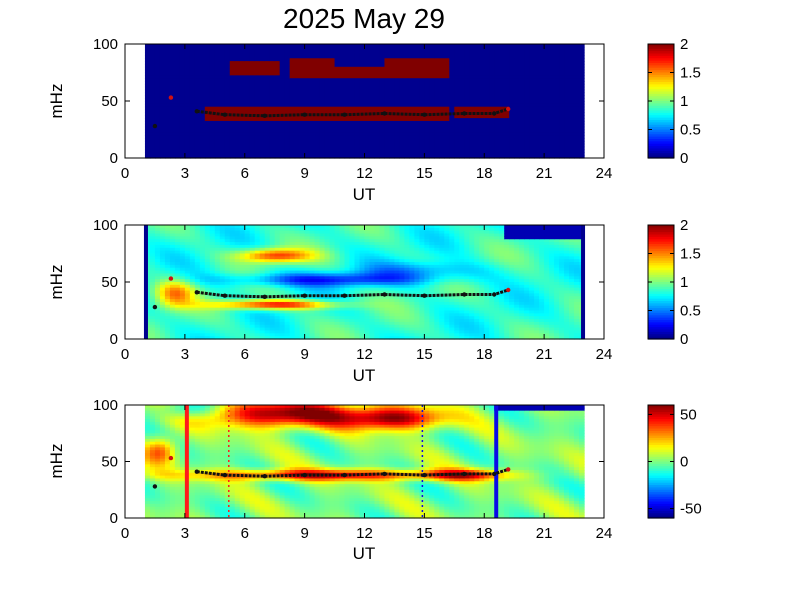 This screenshot has width=801, height=600. Describe the element at coordinates (304, 173) in the screenshot. I see `x-tick-label: 9` at that location.